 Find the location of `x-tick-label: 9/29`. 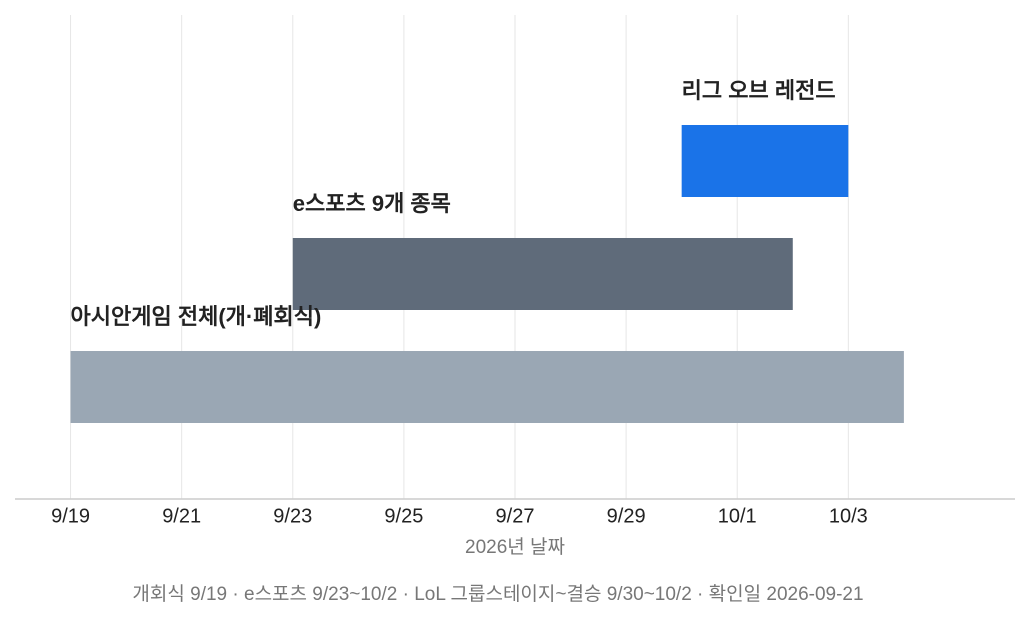

x-tick-label: 9/29 is located at coordinates (626, 516).